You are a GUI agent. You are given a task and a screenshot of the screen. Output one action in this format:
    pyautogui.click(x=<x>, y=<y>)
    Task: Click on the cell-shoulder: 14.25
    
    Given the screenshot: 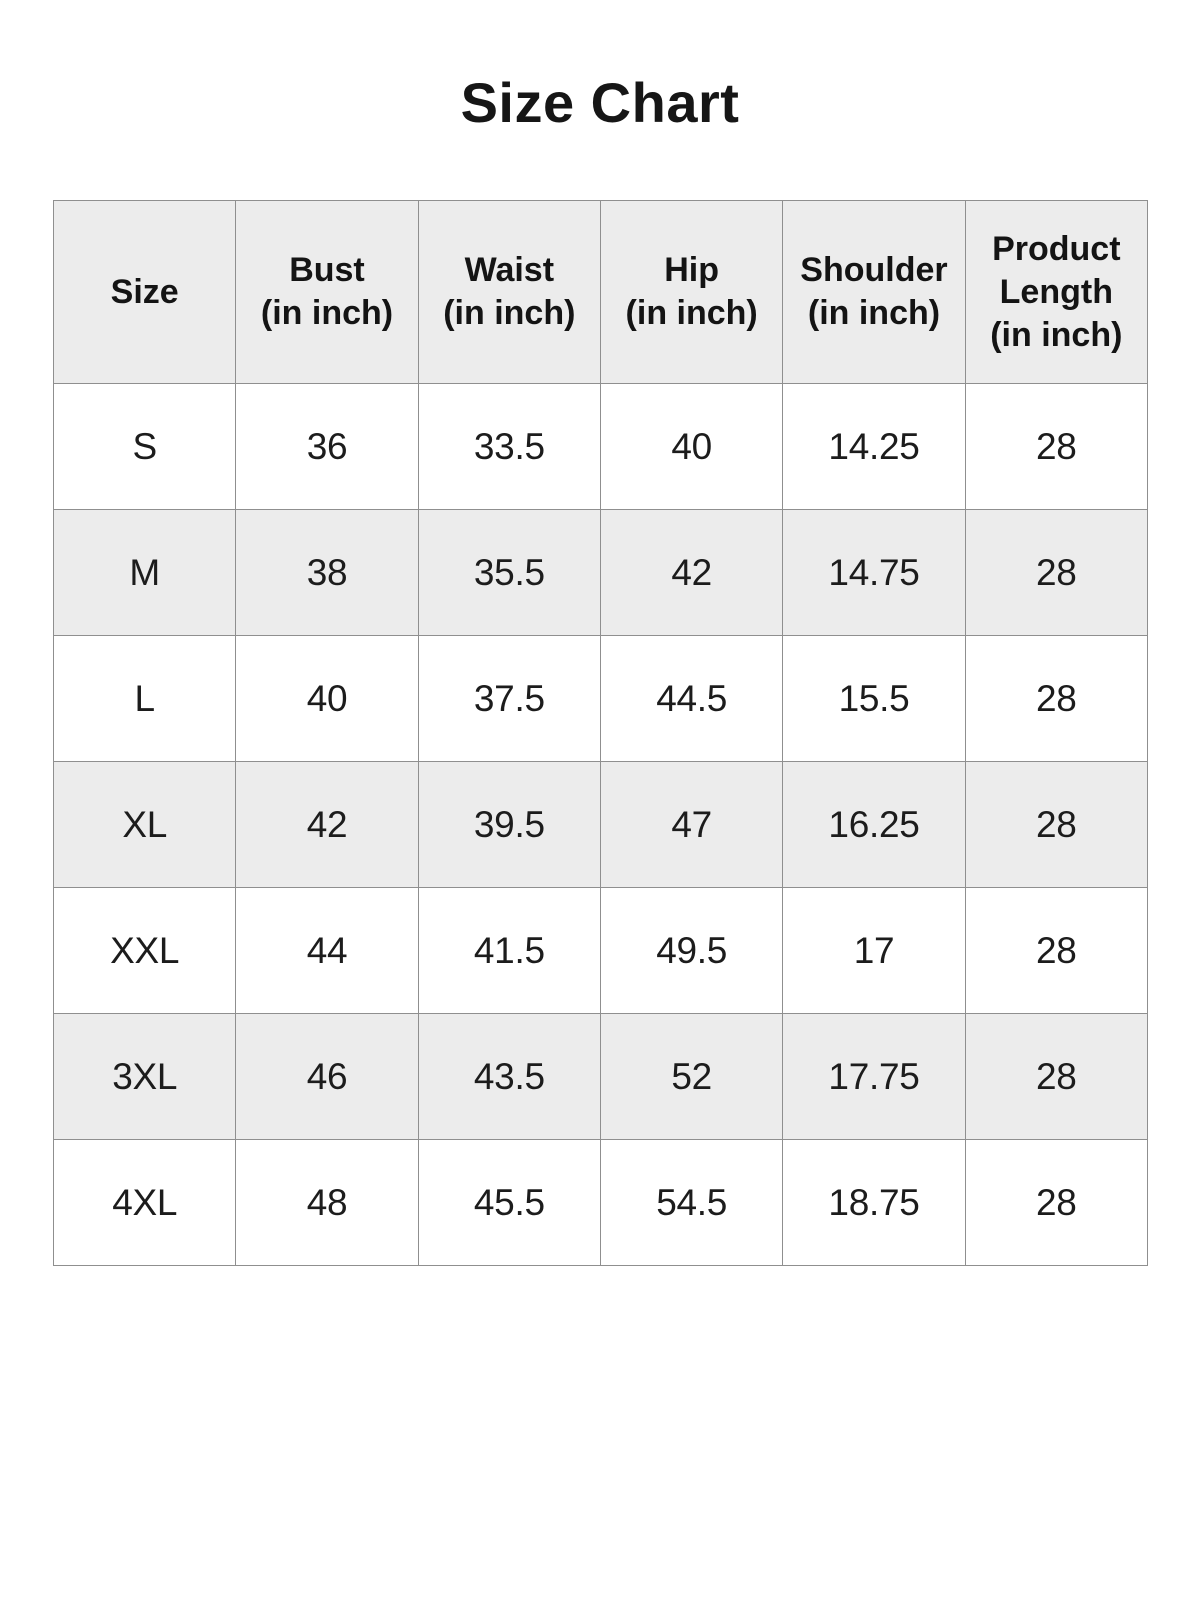 What is the action you would take?
    pyautogui.click(x=874, y=446)
    